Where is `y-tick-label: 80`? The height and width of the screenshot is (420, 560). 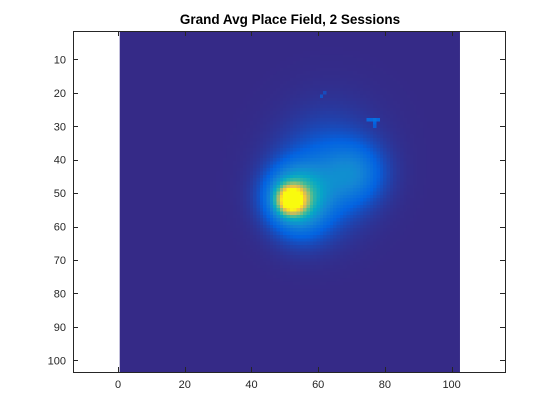 y-tick-label: 80 is located at coordinates (60, 294).